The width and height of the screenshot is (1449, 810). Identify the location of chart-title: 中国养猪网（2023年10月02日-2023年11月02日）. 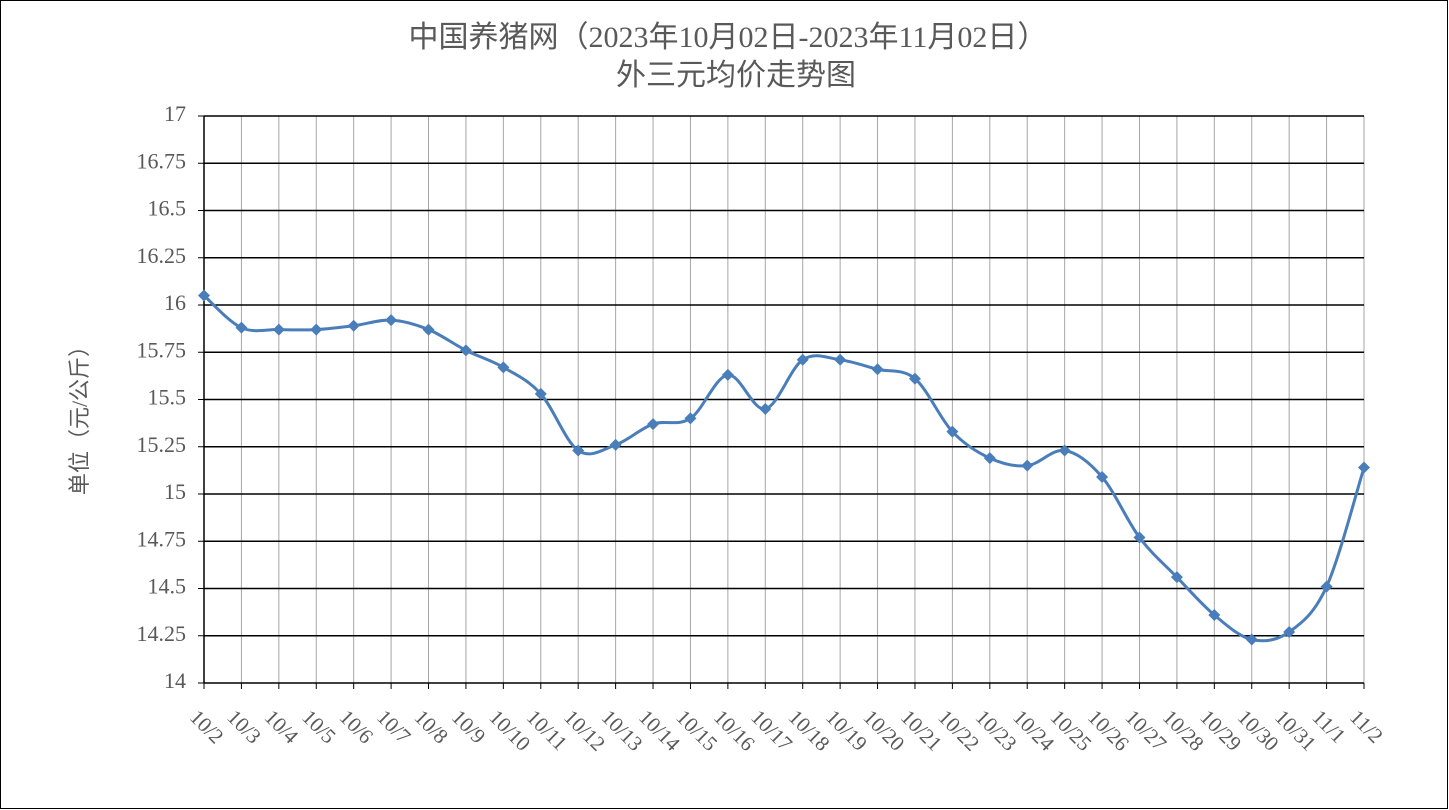
(728, 37).